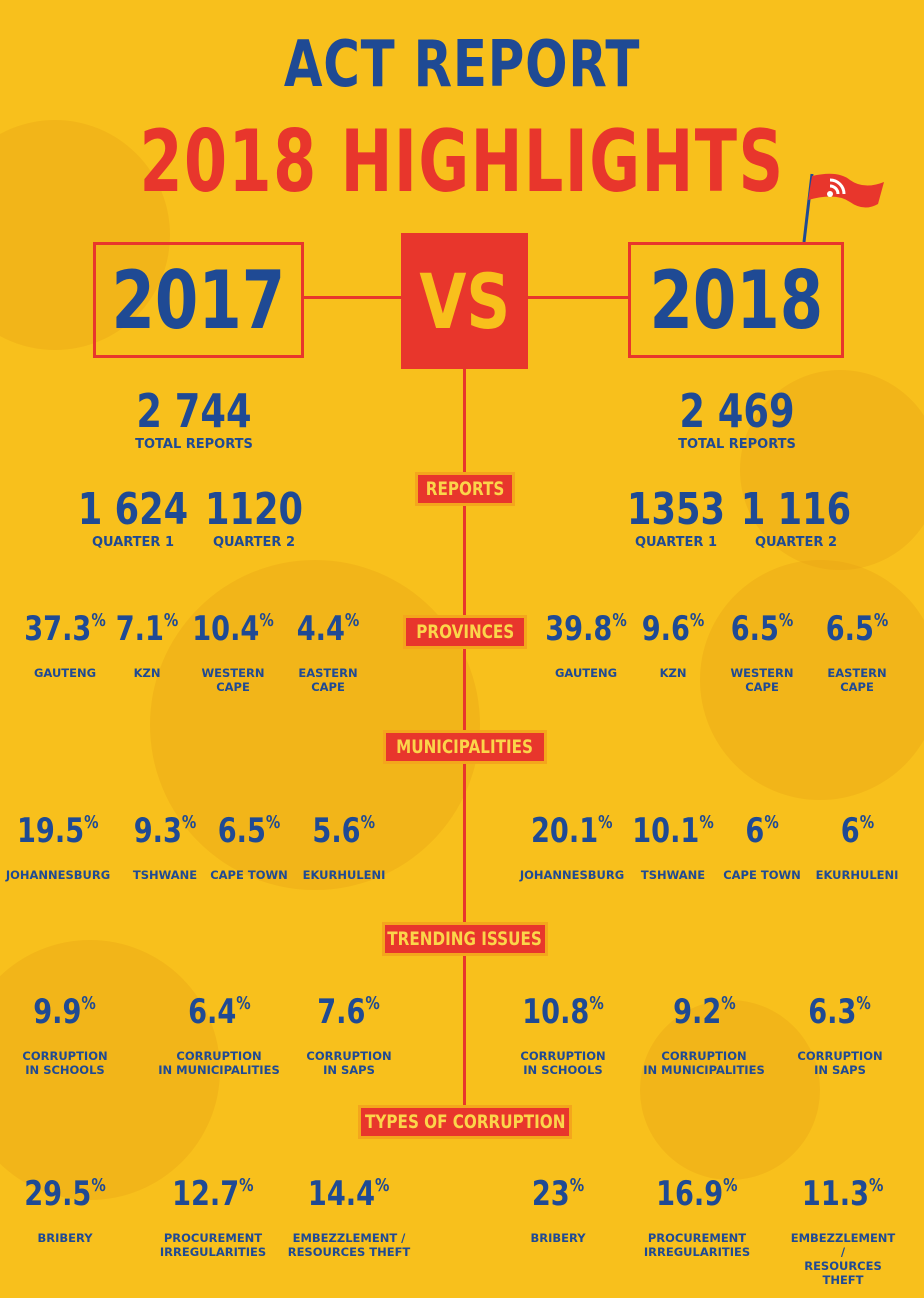  What do you see at coordinates (563, 1035) in the screenshot?
I see `trending-issue-stat: 10.8% CORRUPTION IN SCHOOLS` at bounding box center [563, 1035].